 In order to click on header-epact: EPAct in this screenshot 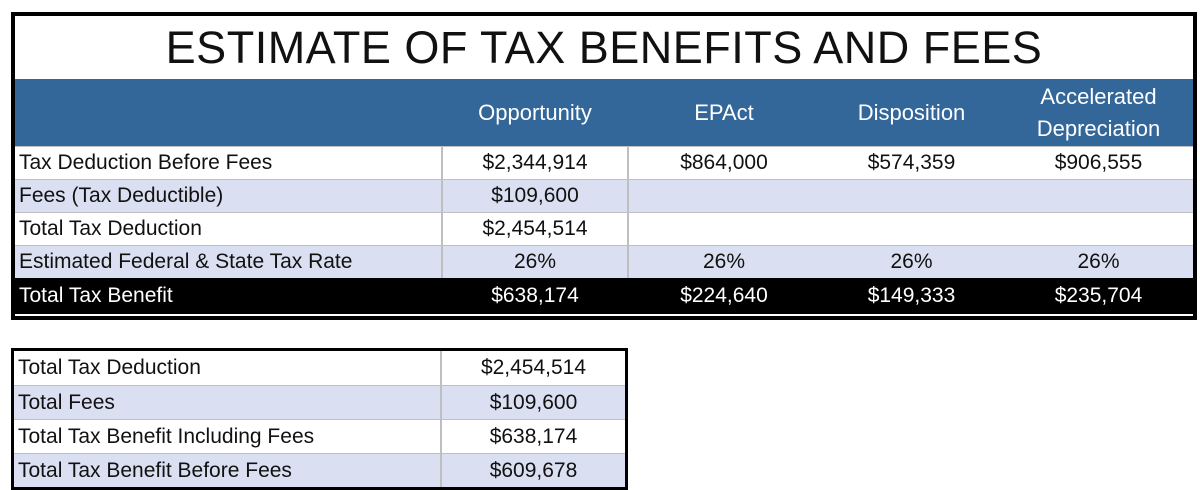, I will do `click(724, 112)`.